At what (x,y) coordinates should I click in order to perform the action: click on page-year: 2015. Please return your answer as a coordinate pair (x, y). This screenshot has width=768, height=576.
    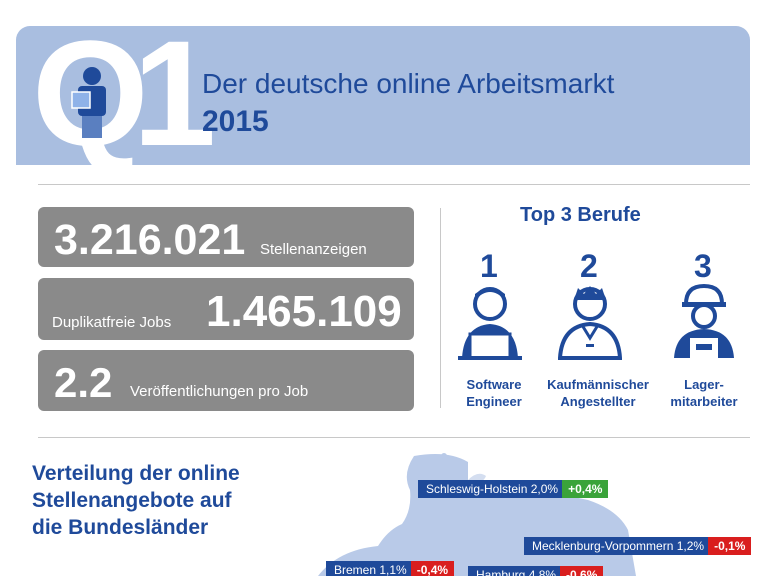
    Looking at the image, I should click on (235, 121).